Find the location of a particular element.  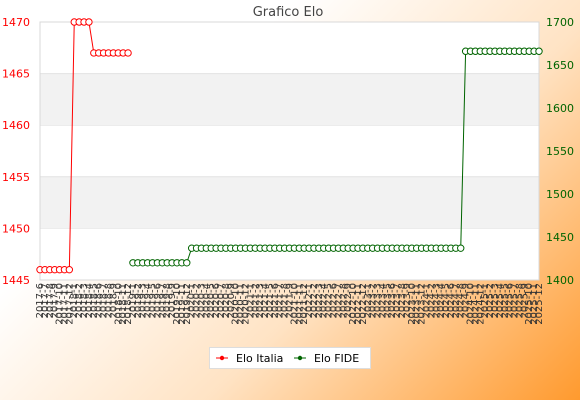

x-tick-label: 2018-11 is located at coordinates (123, 304).